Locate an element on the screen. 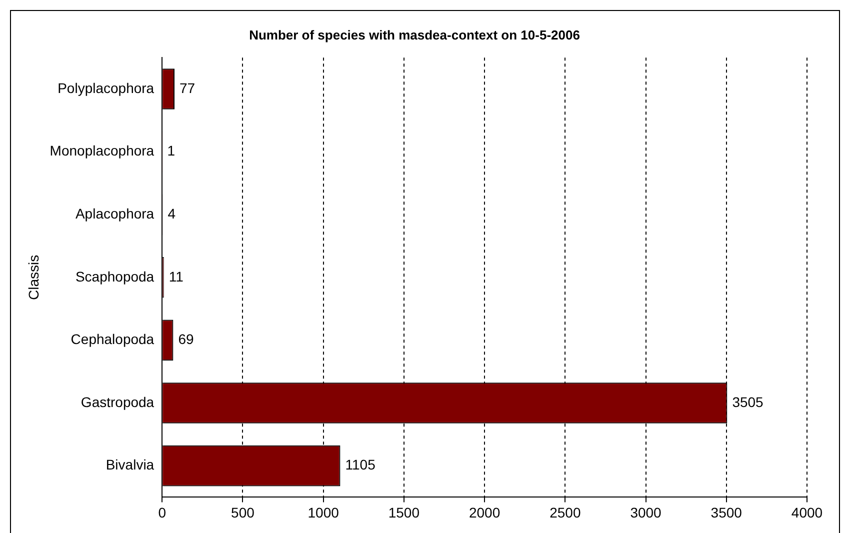  data-label: 77 is located at coordinates (188, 88).